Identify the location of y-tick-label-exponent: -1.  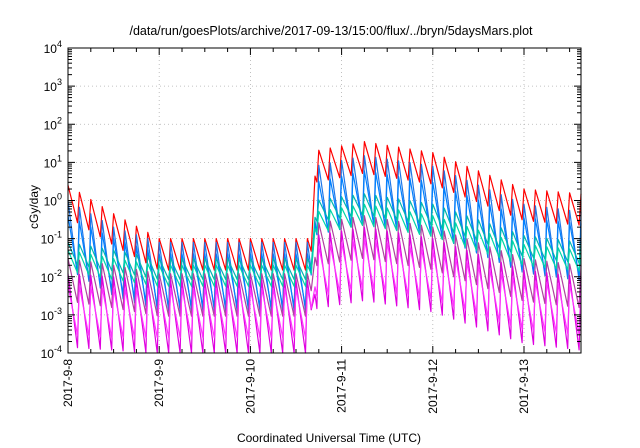
(58, 235).